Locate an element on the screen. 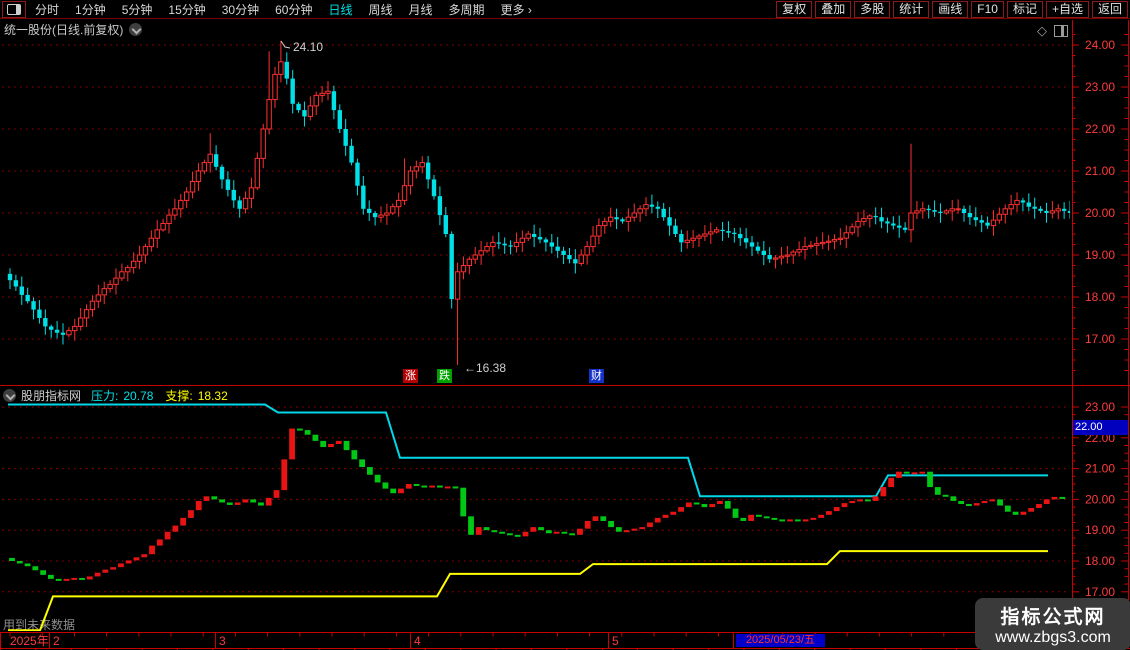 The height and width of the screenshot is (650, 1130). layout-icon is located at coordinates (14, 9).